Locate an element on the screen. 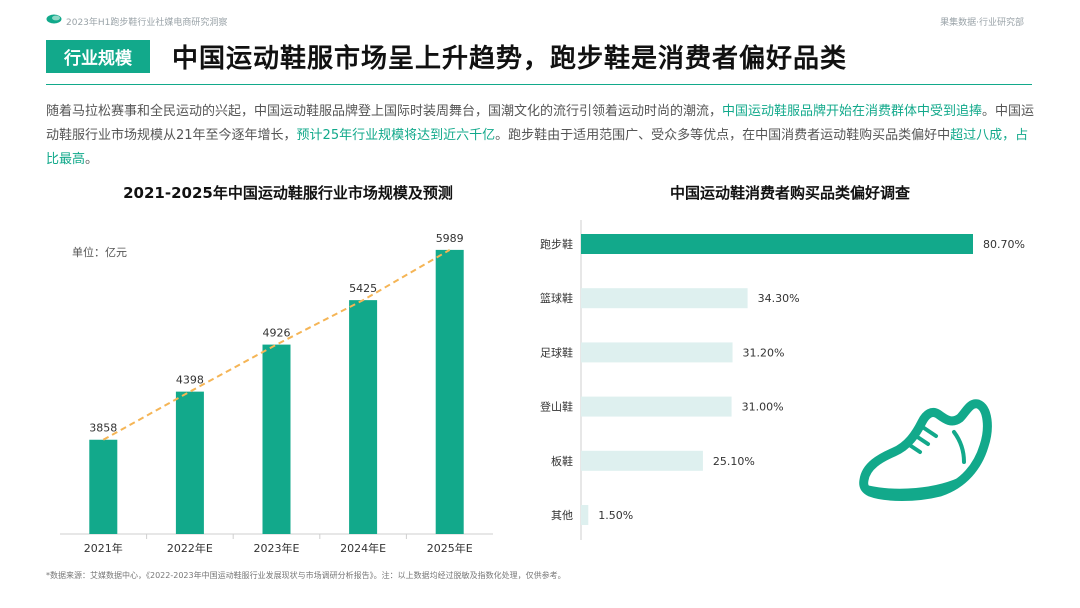 The image size is (1080, 608). bar-其他 is located at coordinates (585, 515).